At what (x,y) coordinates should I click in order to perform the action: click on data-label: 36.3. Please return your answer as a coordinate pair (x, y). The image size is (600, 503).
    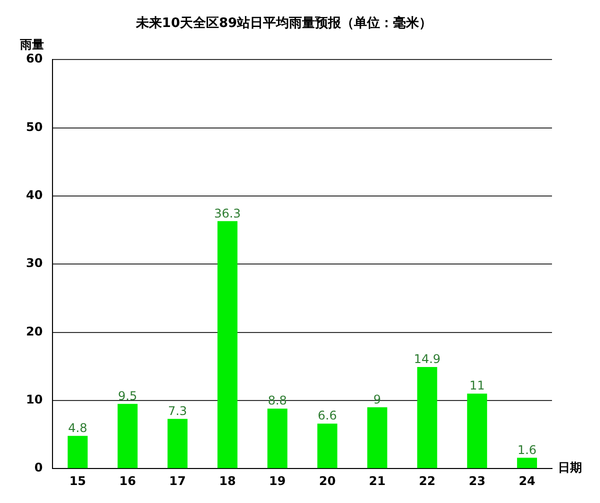
    Looking at the image, I should click on (227, 213).